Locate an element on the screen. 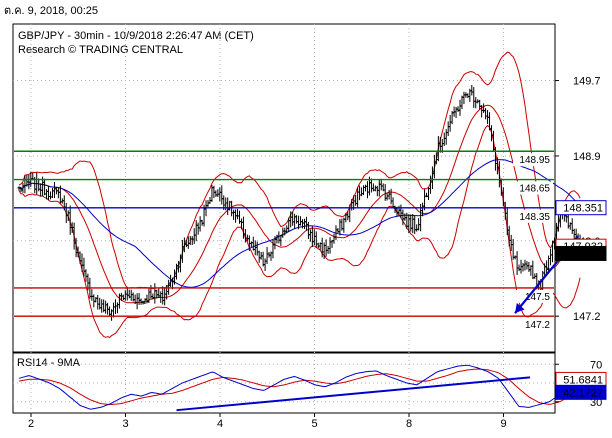 This screenshot has height=438, width=612. time-tick-label: 2 is located at coordinates (31, 424).